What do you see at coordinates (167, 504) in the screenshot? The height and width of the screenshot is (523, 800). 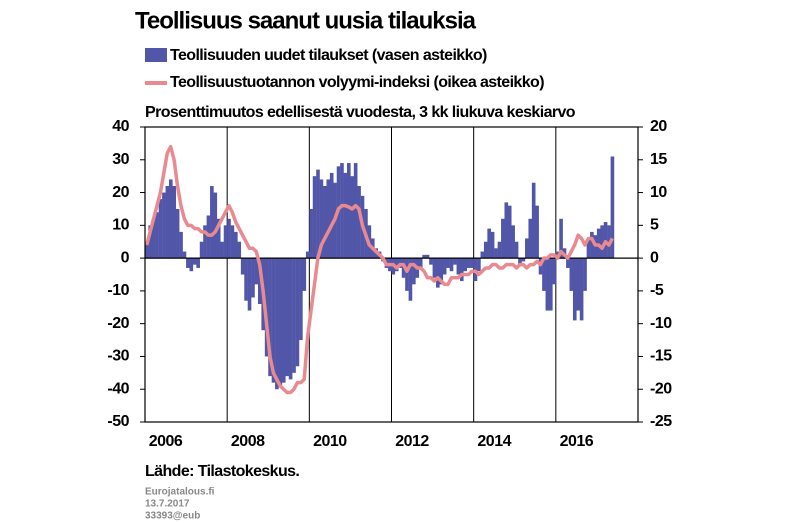 I see `footer: 13.7.2017` at bounding box center [167, 504].